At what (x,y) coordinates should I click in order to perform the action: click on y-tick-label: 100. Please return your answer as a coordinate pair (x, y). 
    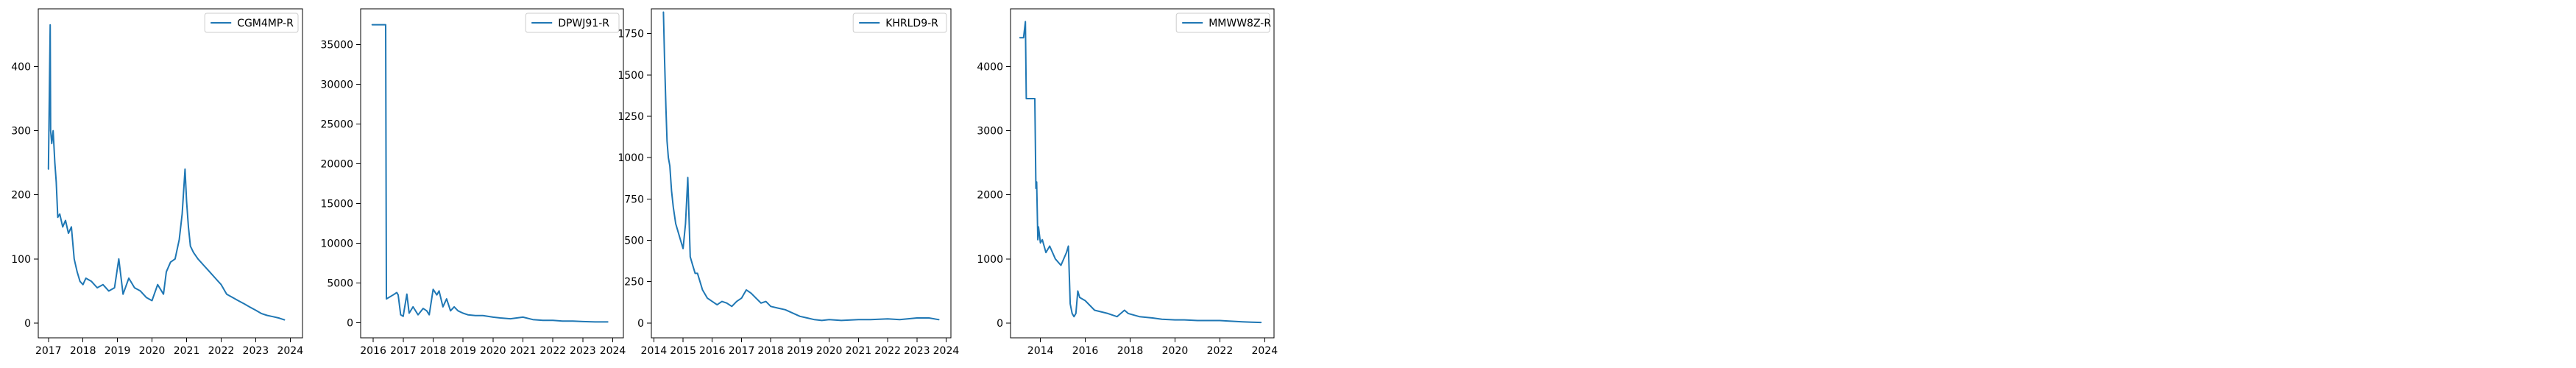
    Looking at the image, I should click on (21, 260).